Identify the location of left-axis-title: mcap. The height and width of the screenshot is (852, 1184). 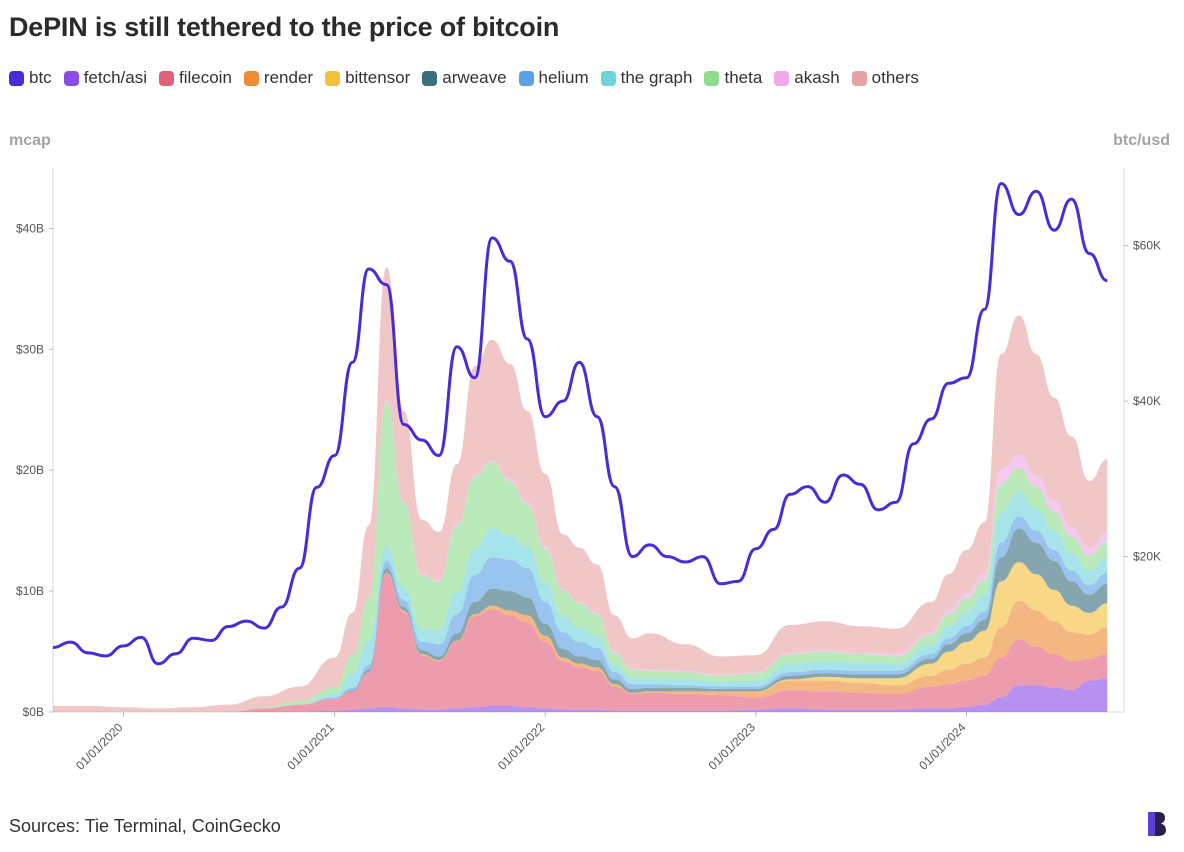
(30, 140).